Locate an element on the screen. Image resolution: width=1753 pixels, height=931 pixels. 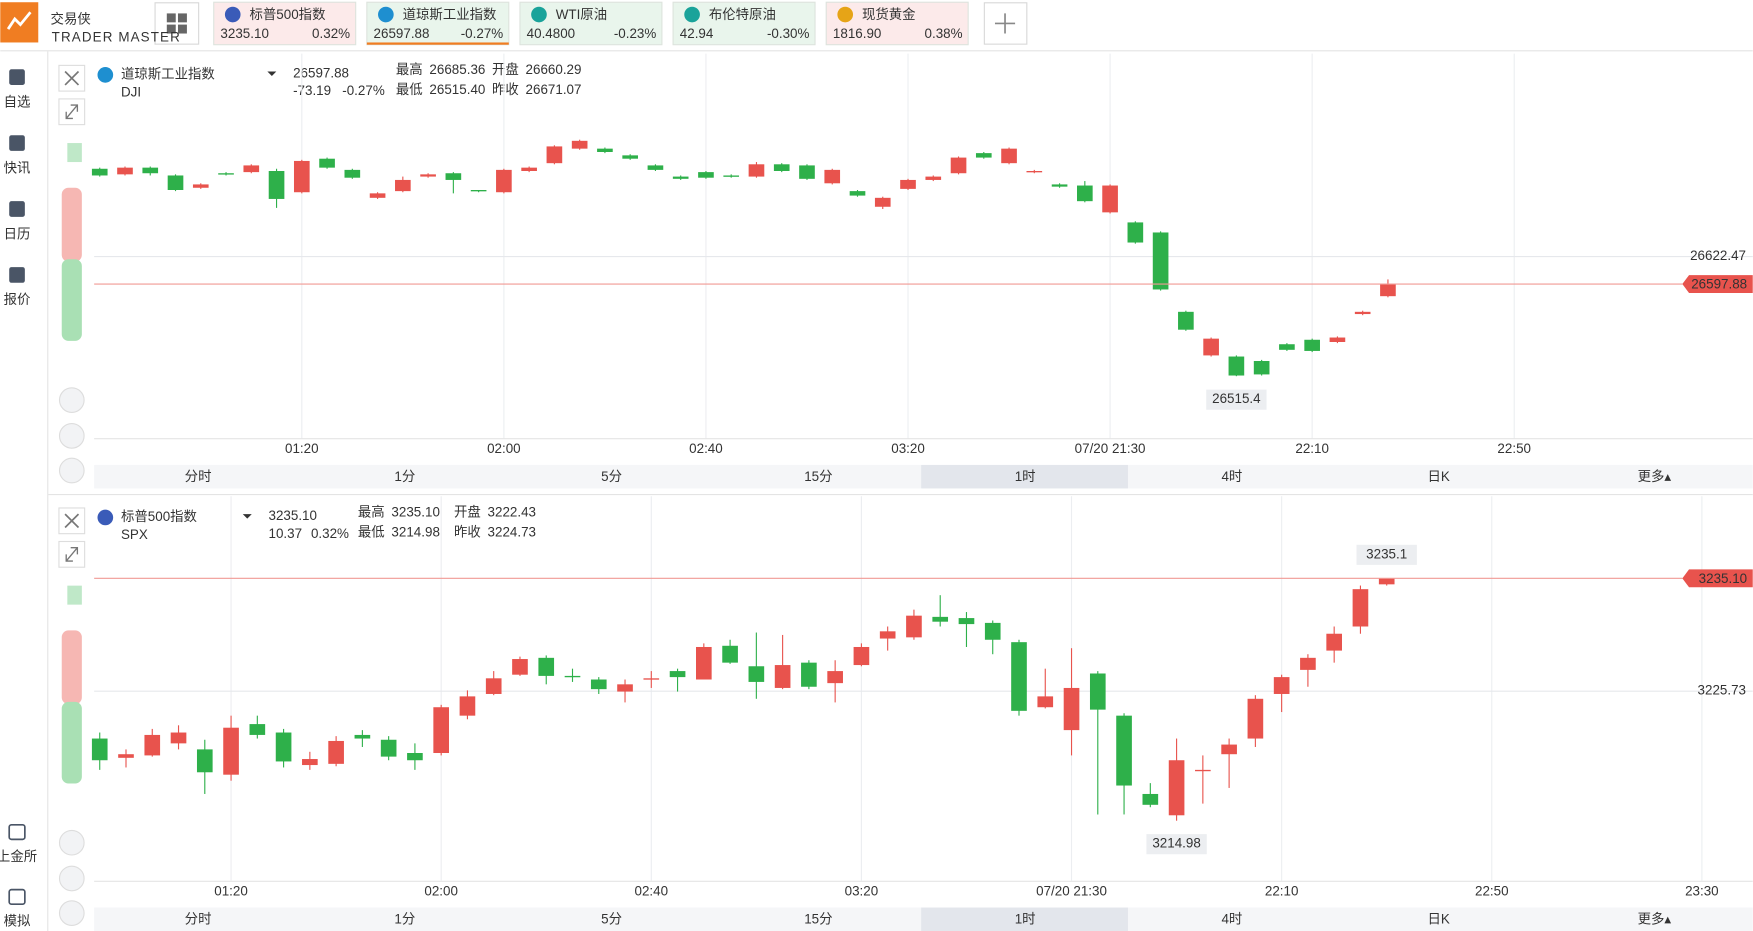
last-price-label: 3235.10 is located at coordinates (1723, 578).